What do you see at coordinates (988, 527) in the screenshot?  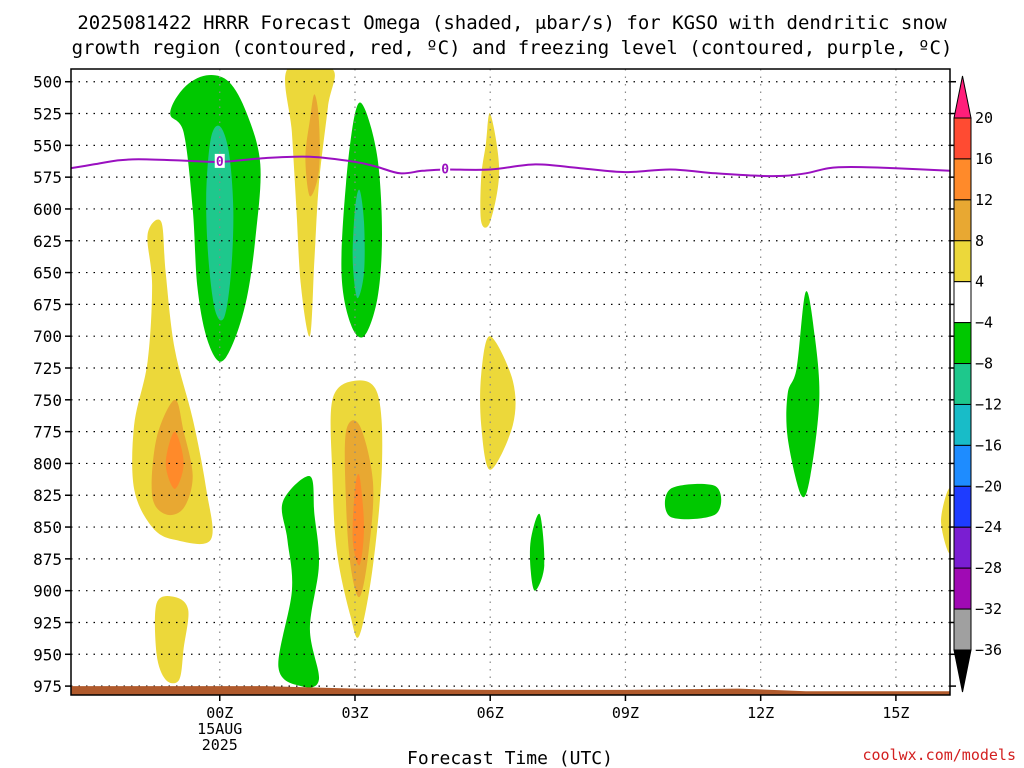 I see `colorbar-tick-label: −24` at bounding box center [988, 527].